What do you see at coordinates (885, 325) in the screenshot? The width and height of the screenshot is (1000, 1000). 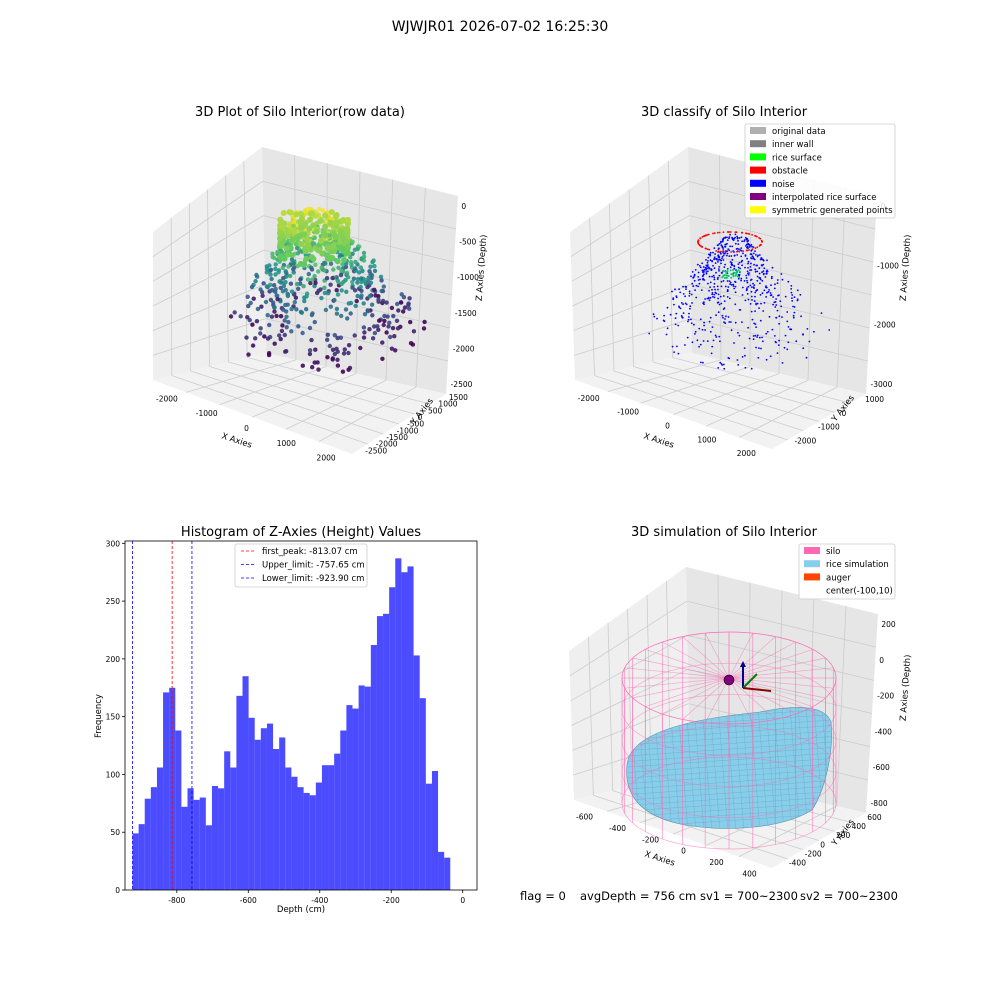 I see `z-tick-label: -2000` at bounding box center [885, 325].